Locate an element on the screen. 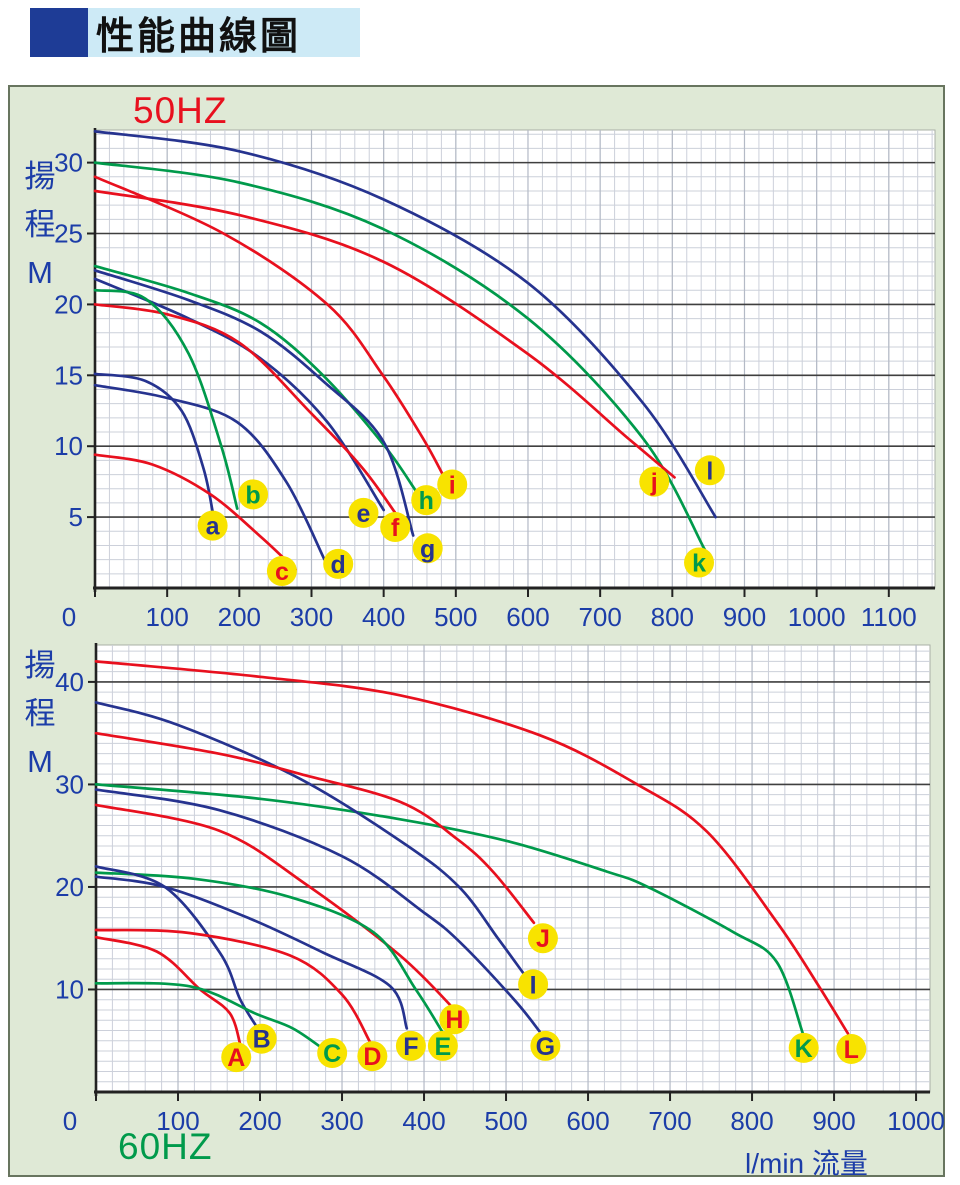  curve-I is located at coordinates (309, 838).